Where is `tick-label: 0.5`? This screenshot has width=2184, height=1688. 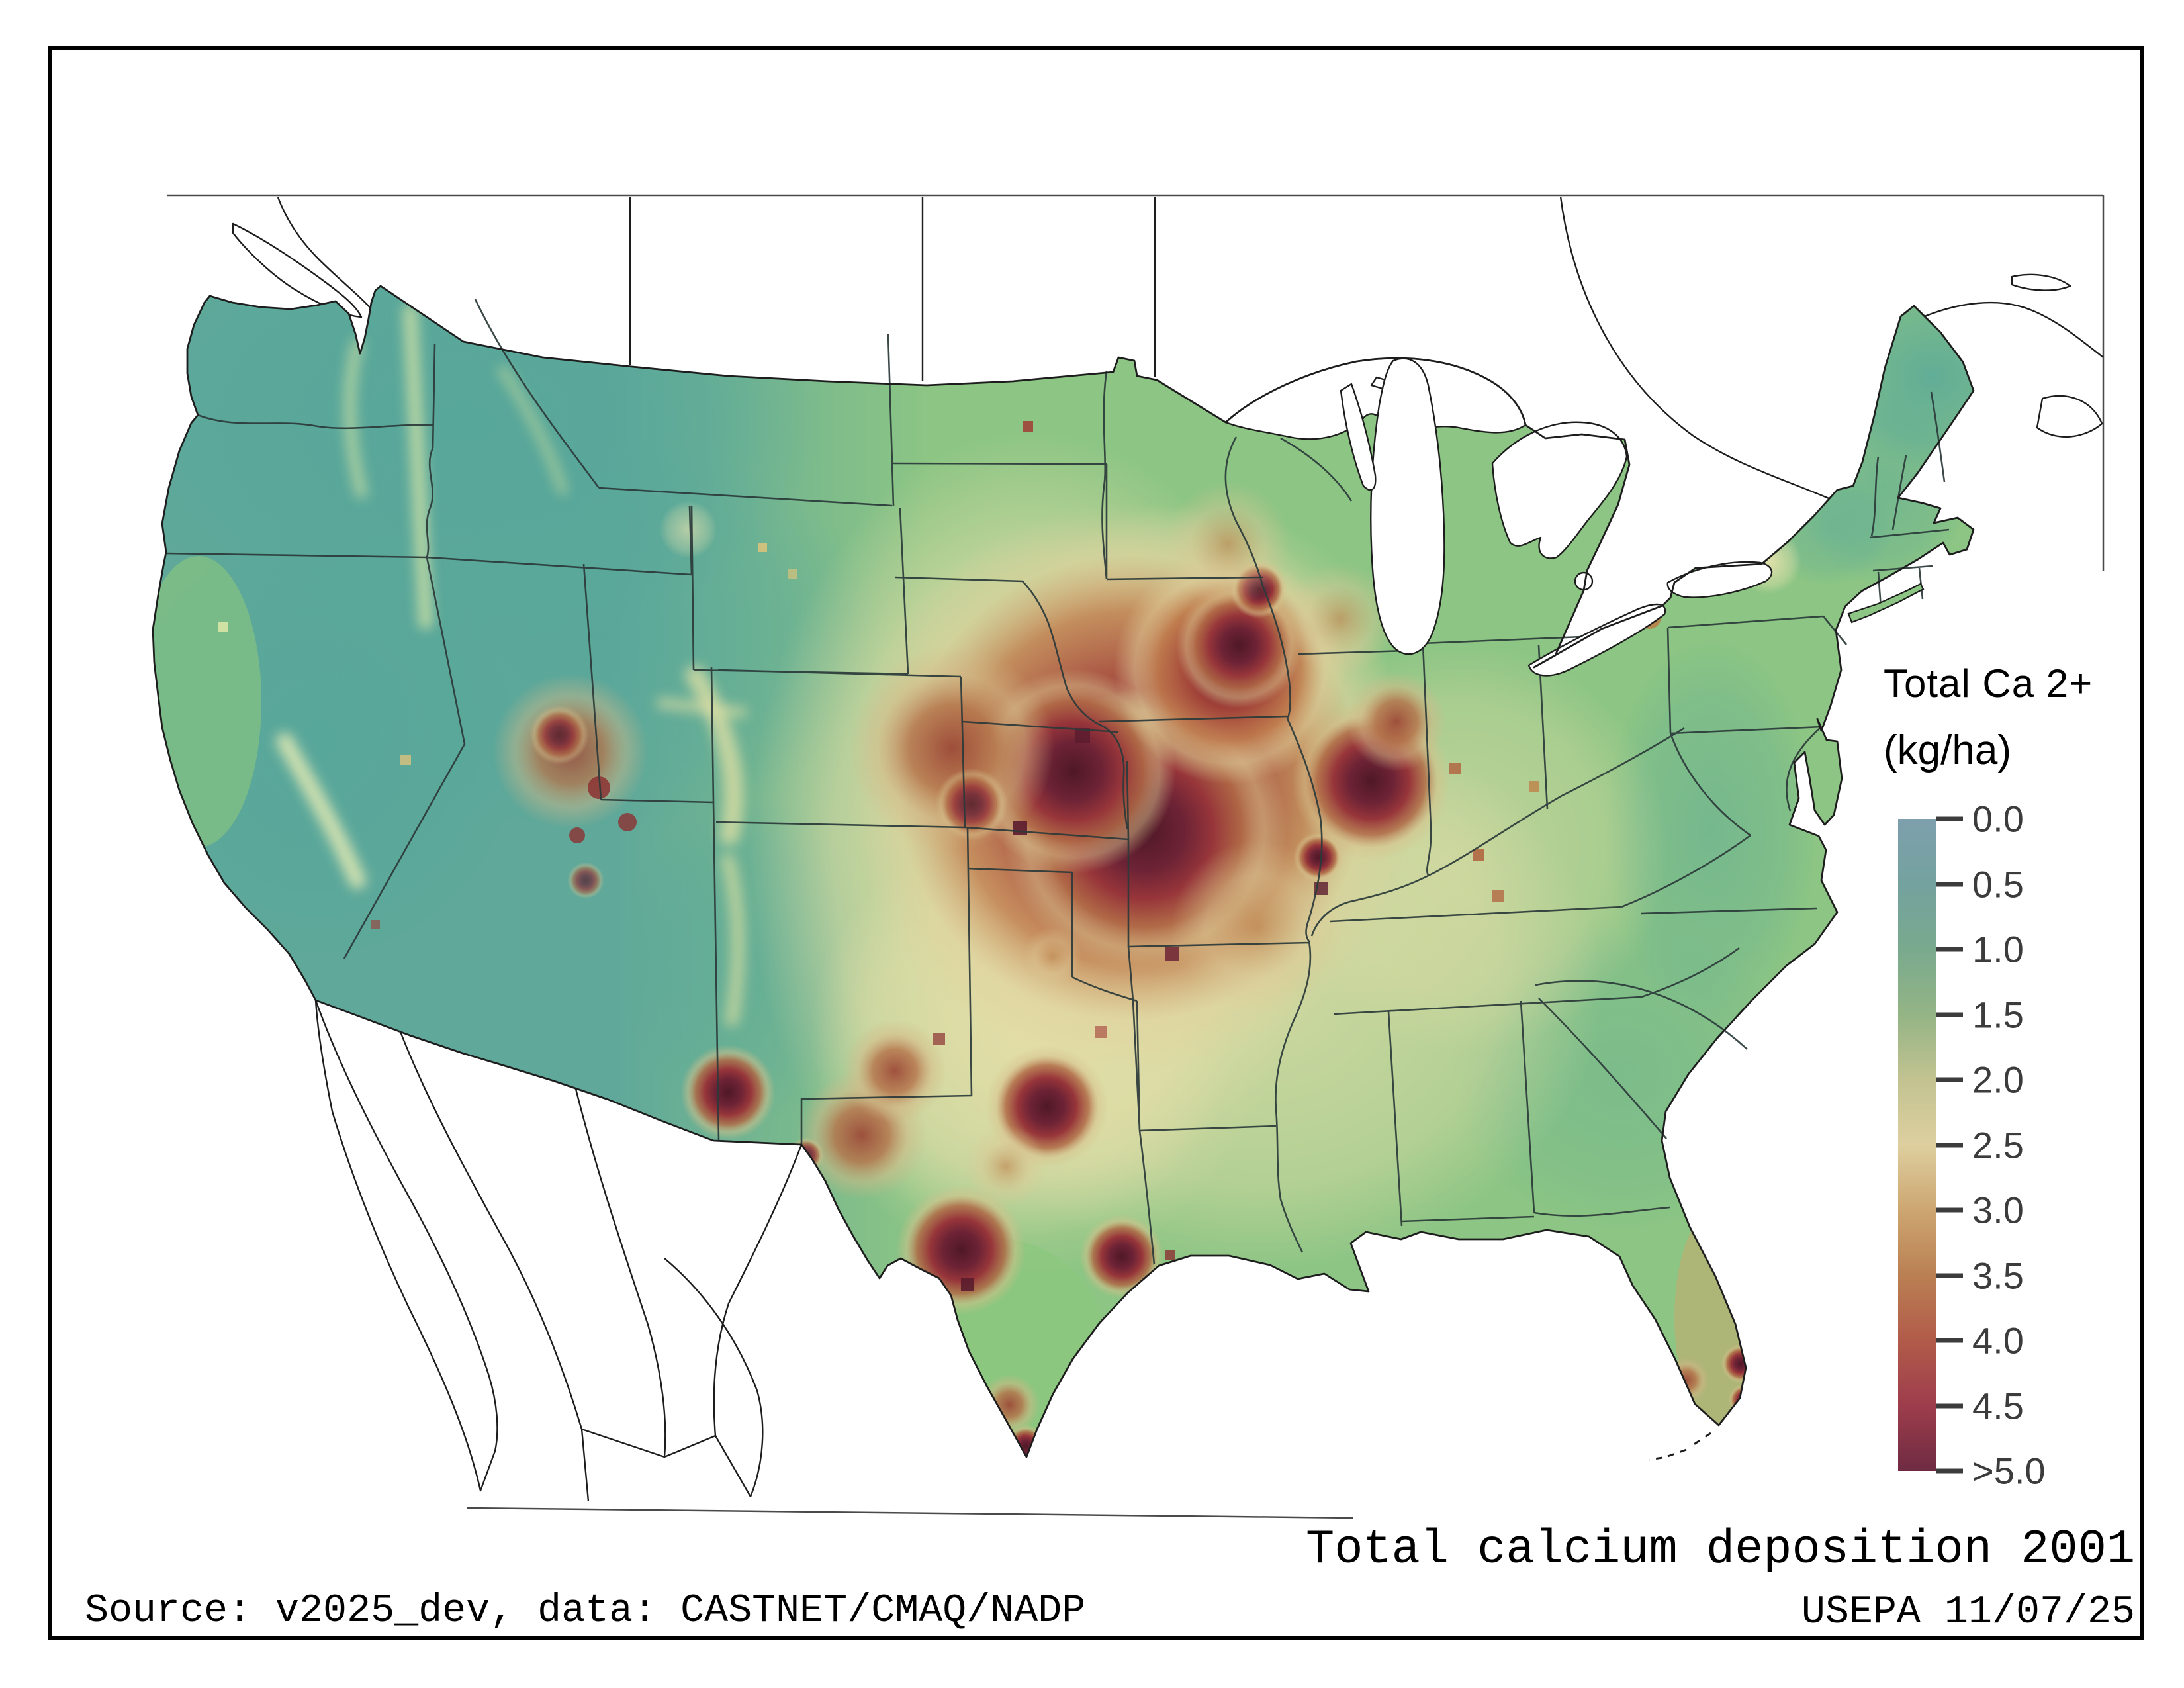 tick-label: 0.5 is located at coordinates (1998, 884).